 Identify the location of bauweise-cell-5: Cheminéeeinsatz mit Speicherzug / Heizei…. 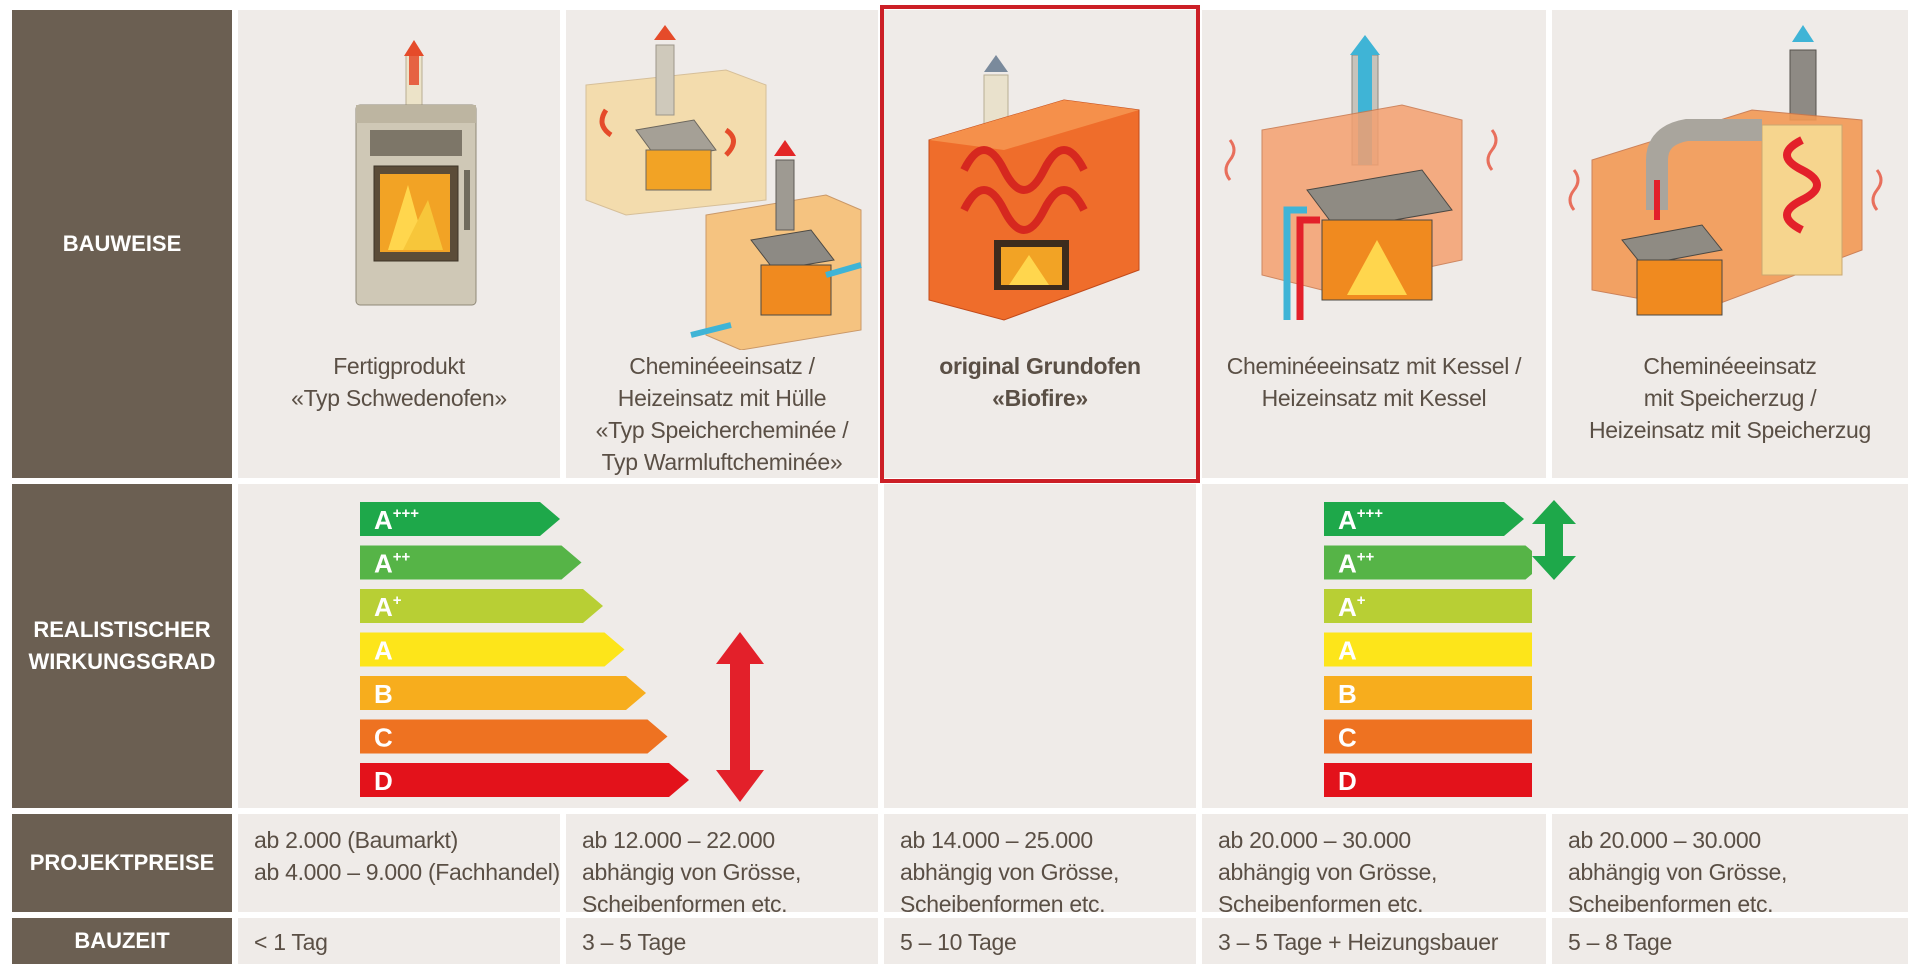
(1730, 244).